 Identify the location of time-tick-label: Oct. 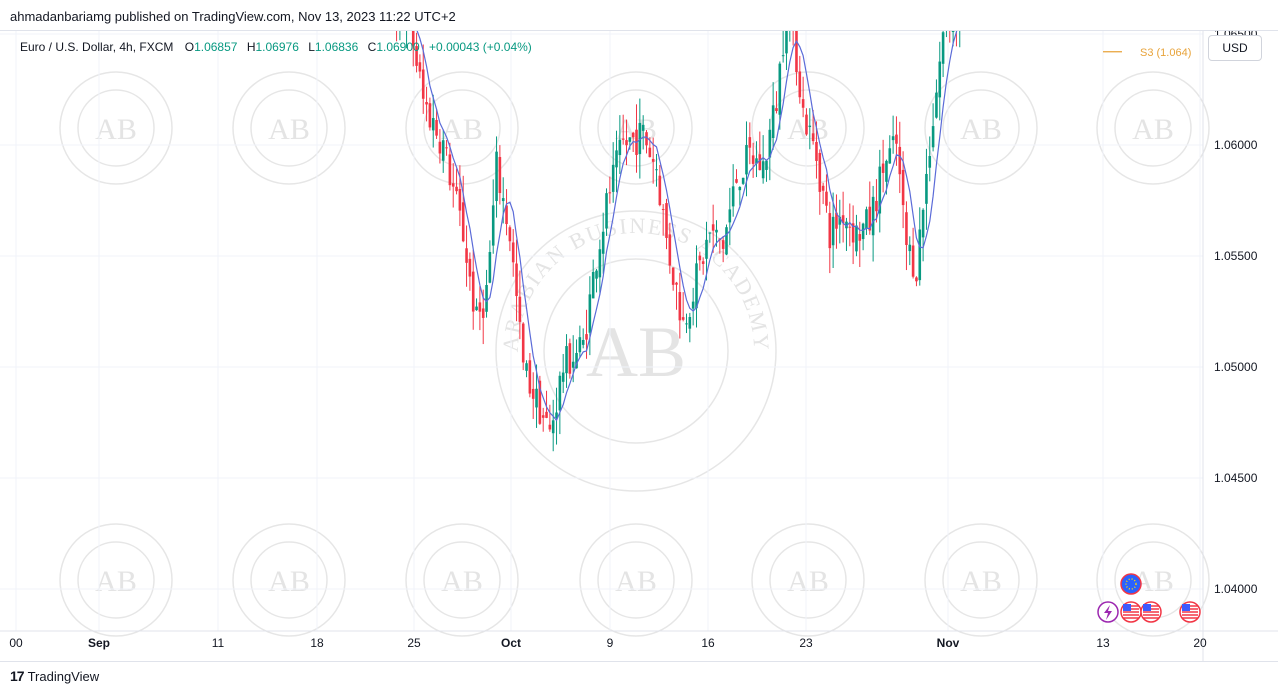
(511, 643).